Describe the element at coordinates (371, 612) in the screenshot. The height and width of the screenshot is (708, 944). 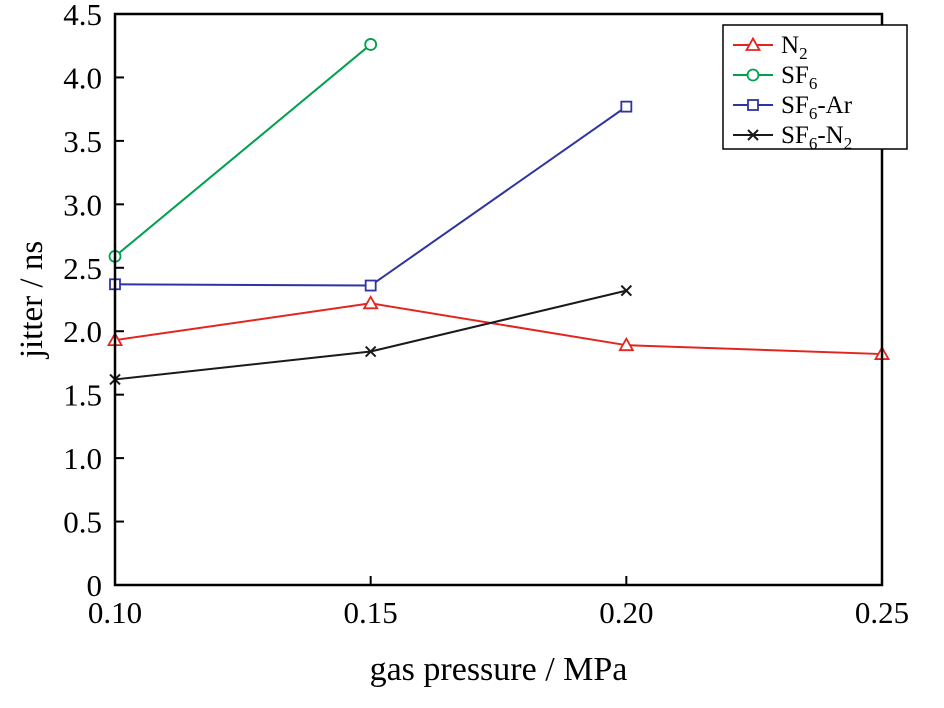
I see `x-tick-label: 0.15` at that location.